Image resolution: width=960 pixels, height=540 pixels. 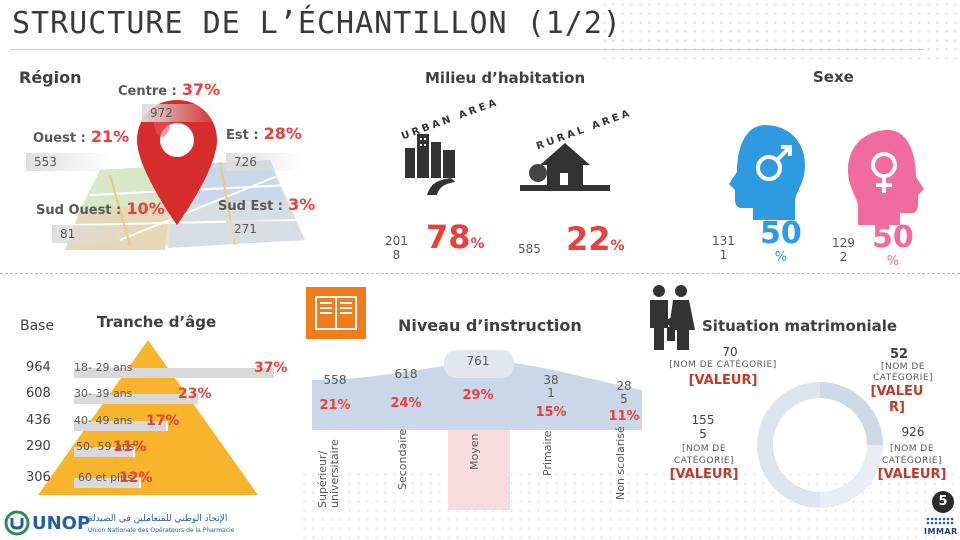 I want to click on base-heading: Base, so click(x=37, y=326).